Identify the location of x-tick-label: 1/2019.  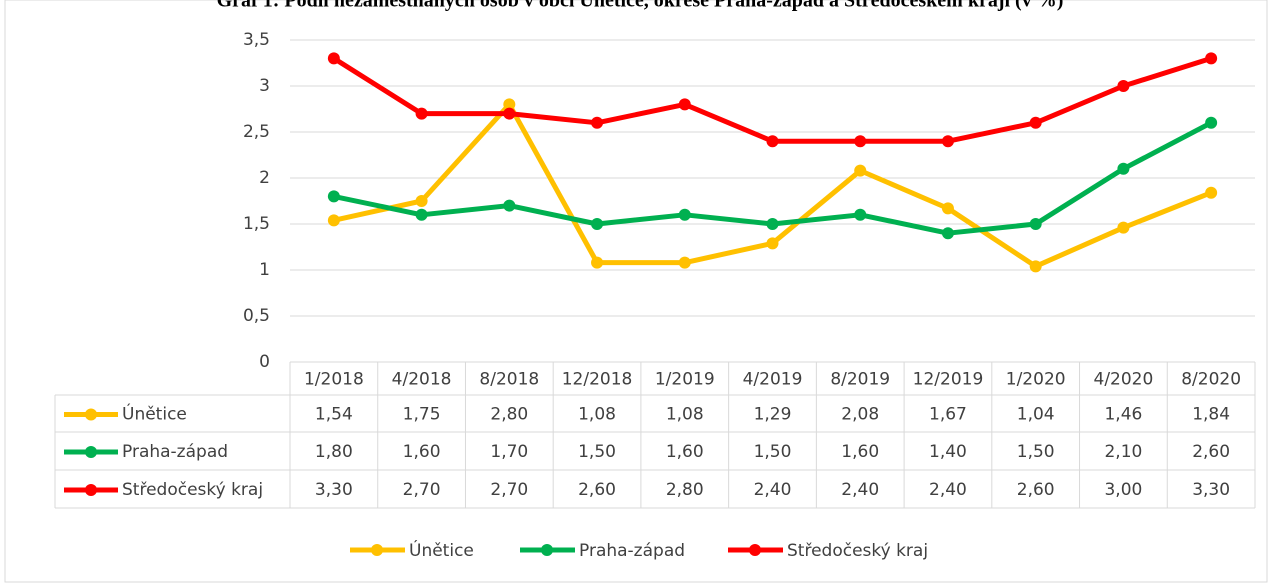
(685, 380).